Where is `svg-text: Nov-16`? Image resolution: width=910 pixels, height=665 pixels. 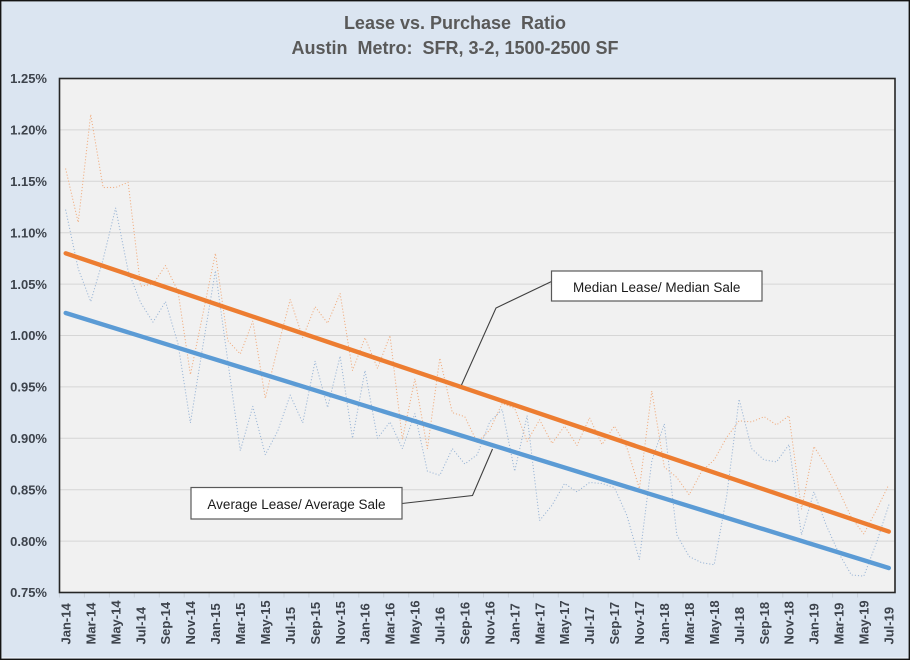 svg-text: Nov-16 is located at coordinates (489, 622).